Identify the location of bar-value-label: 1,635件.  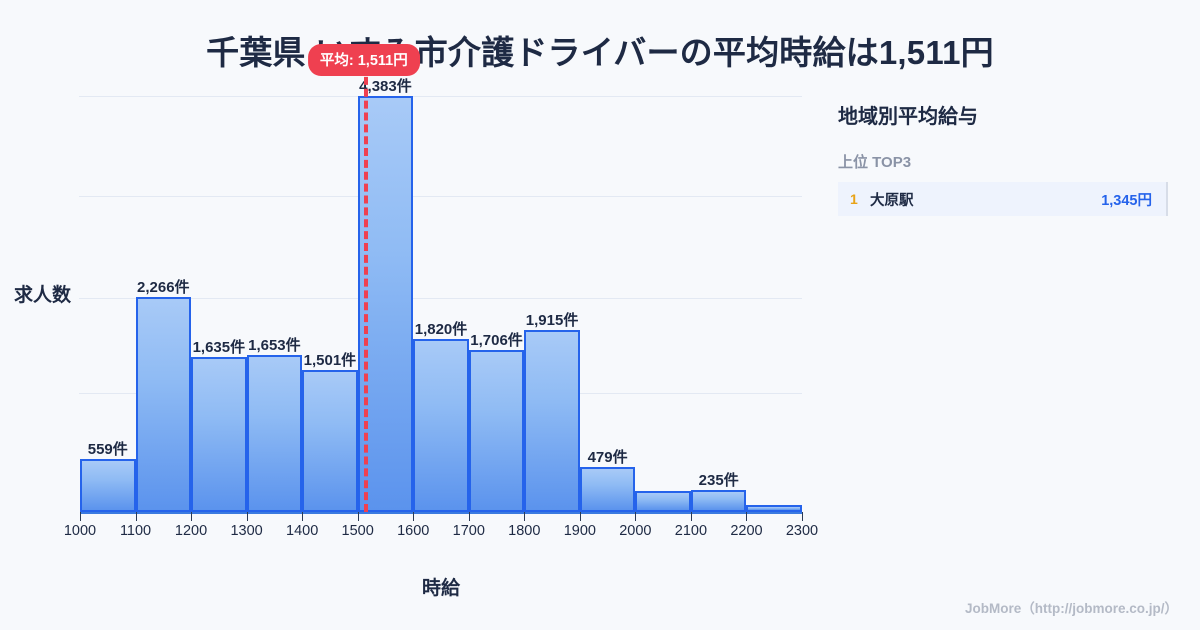
(219, 347).